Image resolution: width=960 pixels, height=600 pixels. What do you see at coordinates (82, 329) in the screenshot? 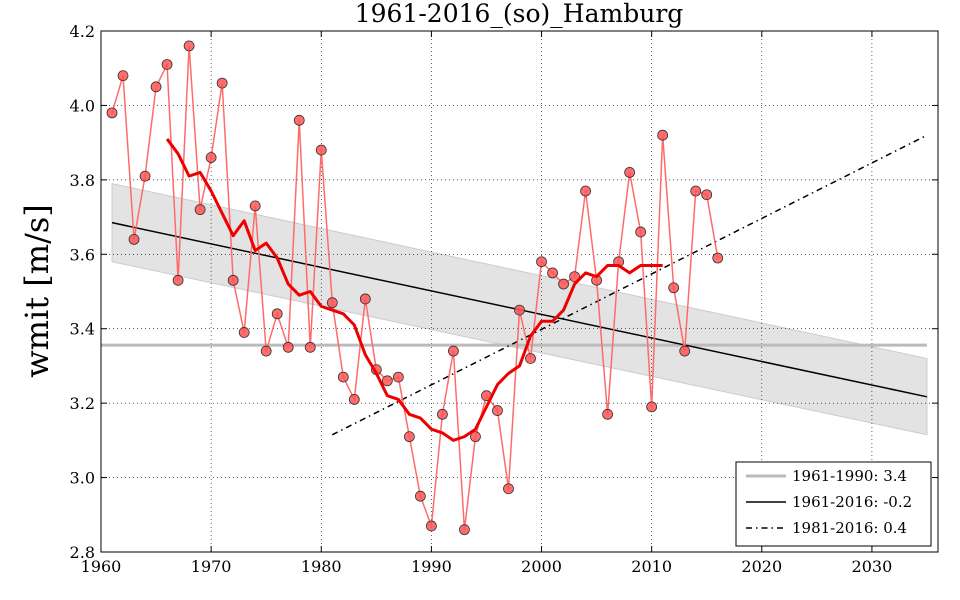
I see `y-tick-label: 3.4` at bounding box center [82, 329].